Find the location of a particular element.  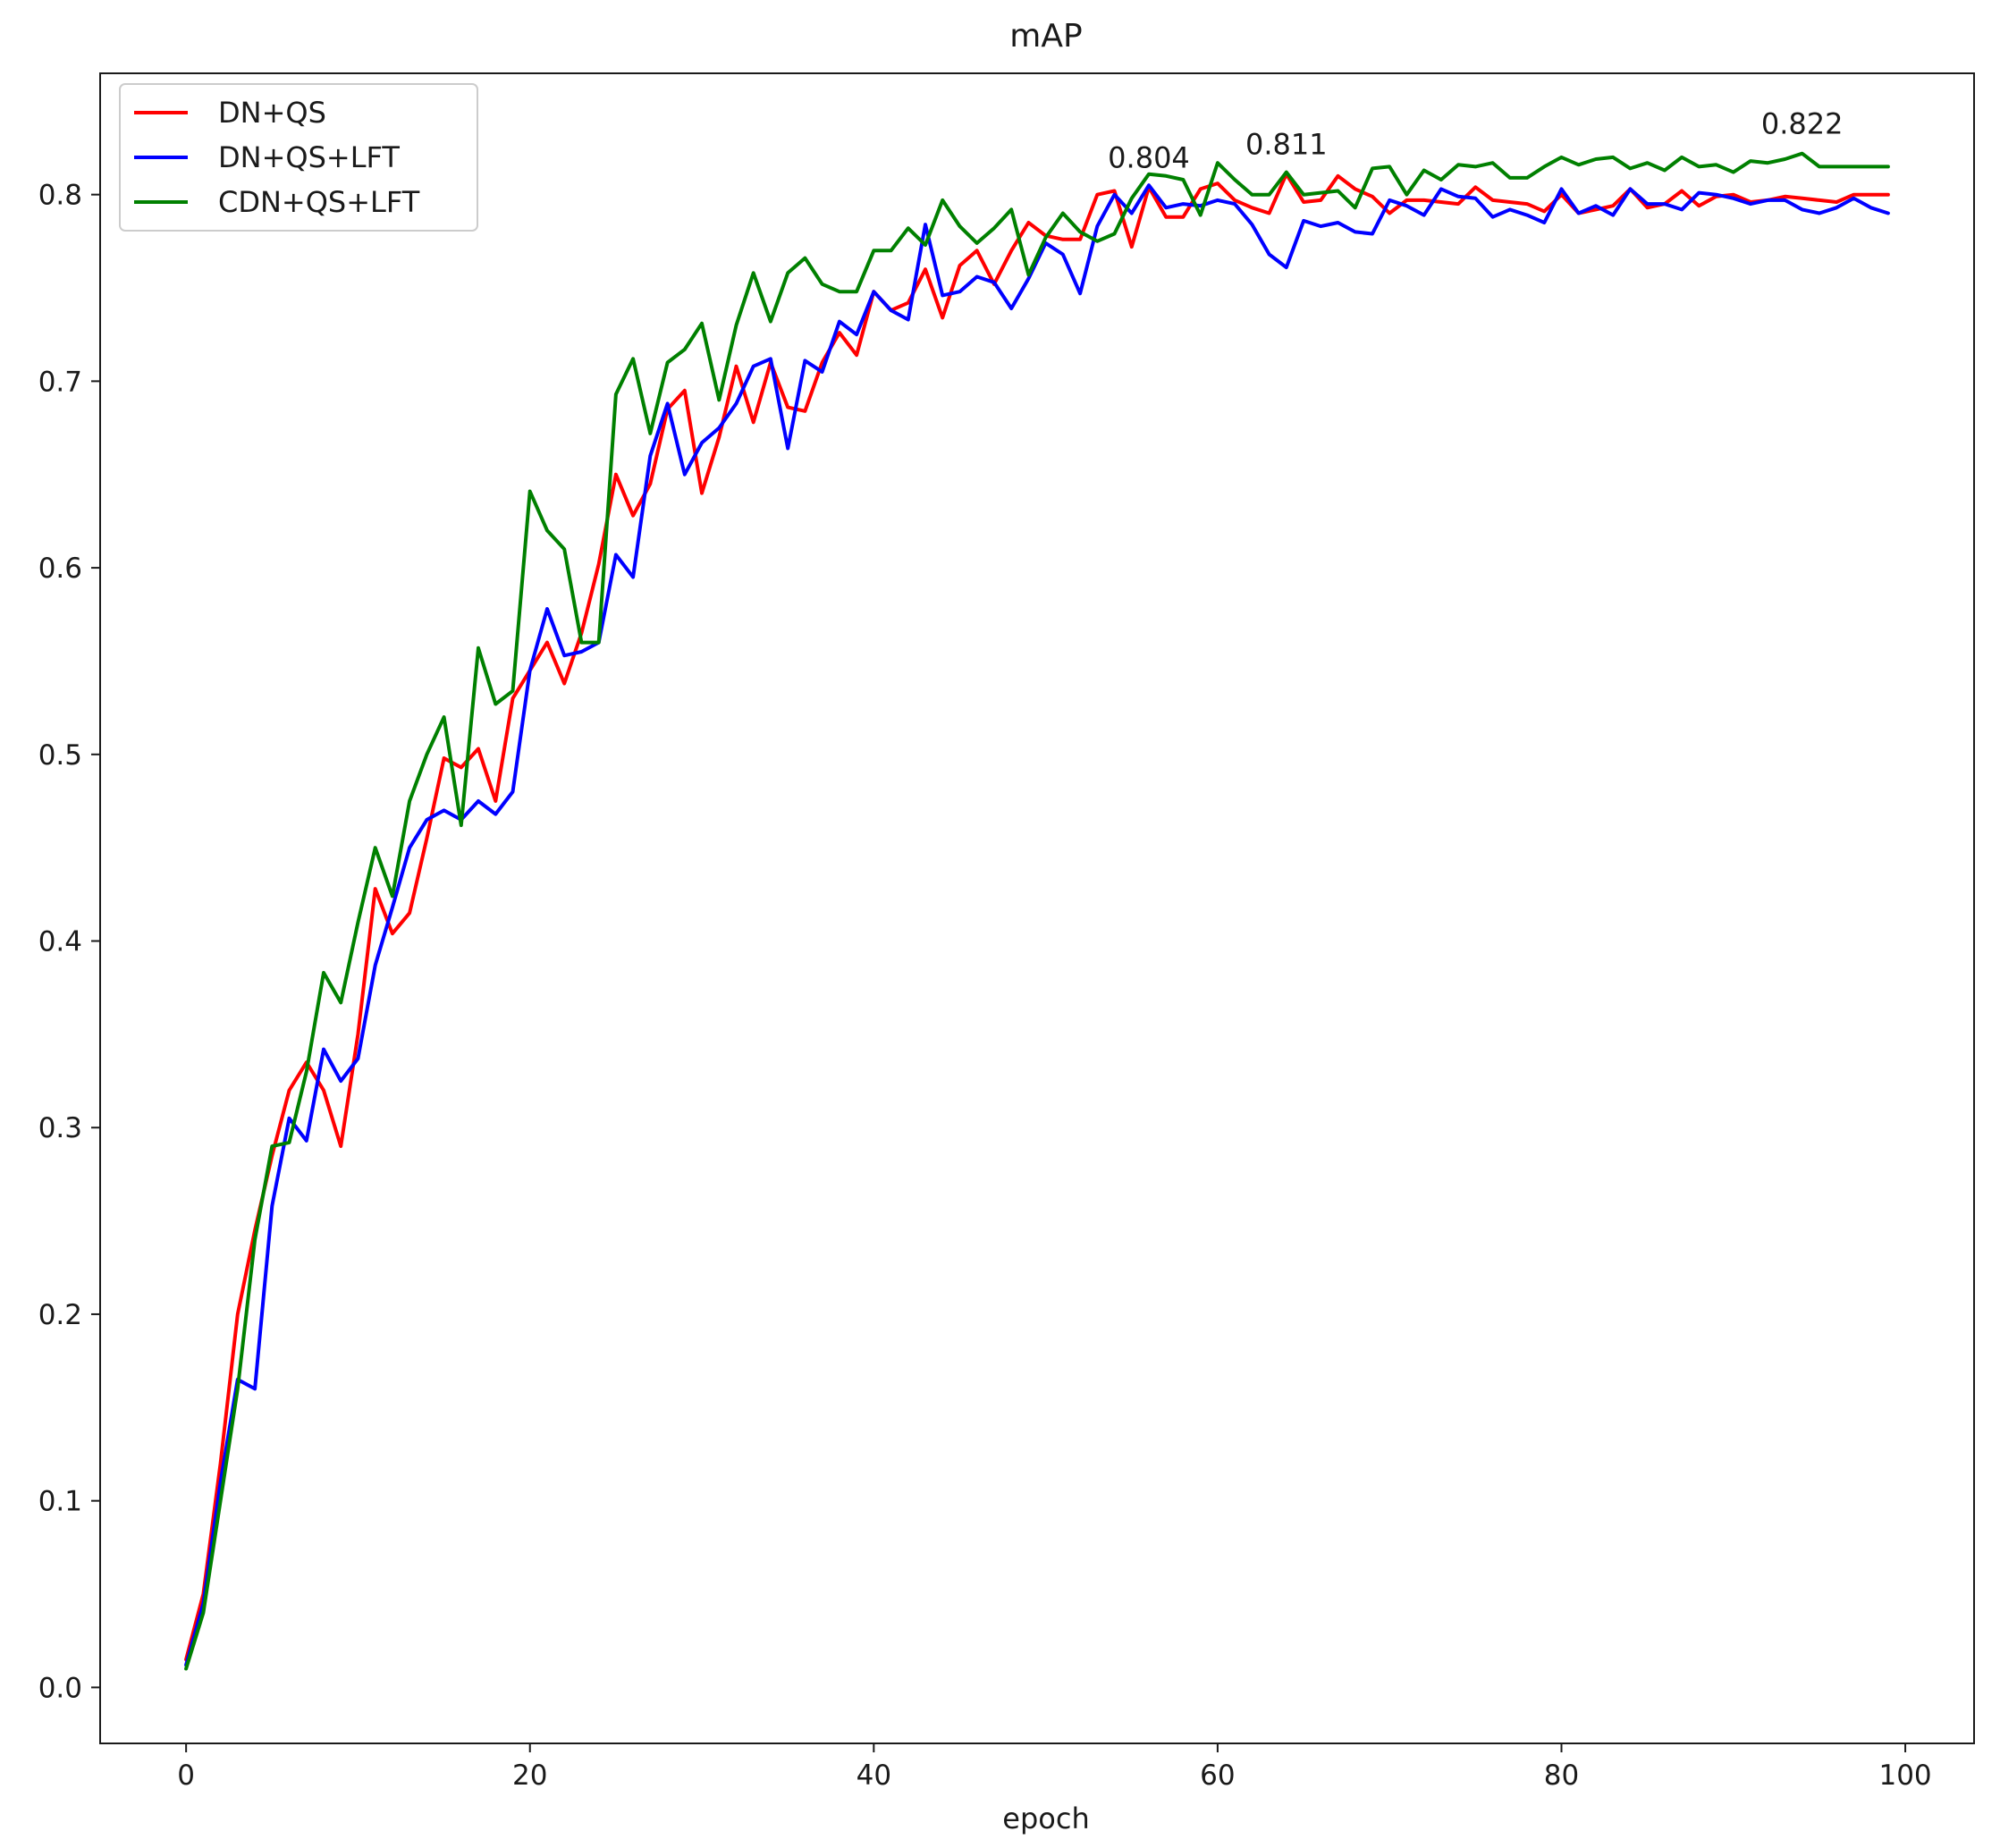

legend-box is located at coordinates (298, 157).